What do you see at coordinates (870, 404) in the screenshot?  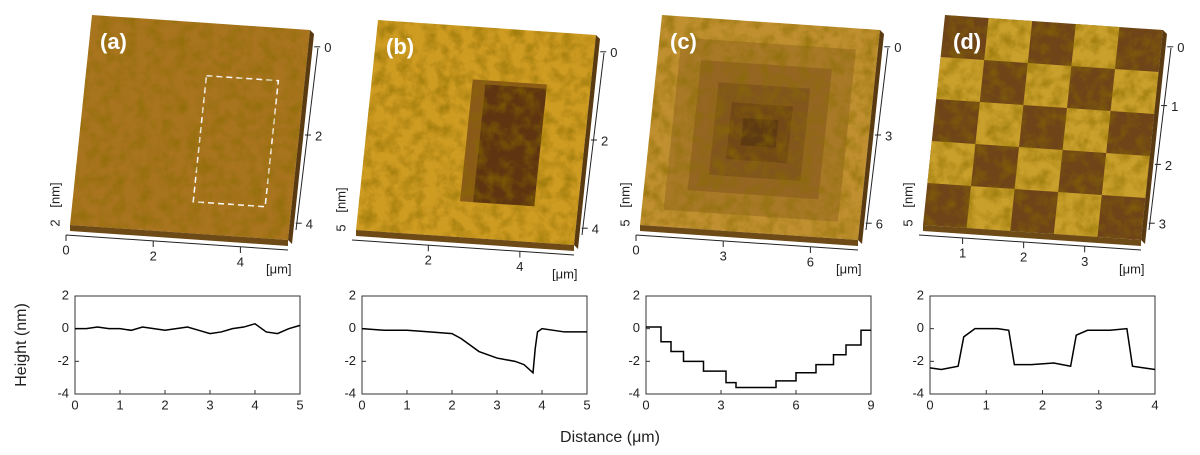 I see `x-tick-label: 9` at bounding box center [870, 404].